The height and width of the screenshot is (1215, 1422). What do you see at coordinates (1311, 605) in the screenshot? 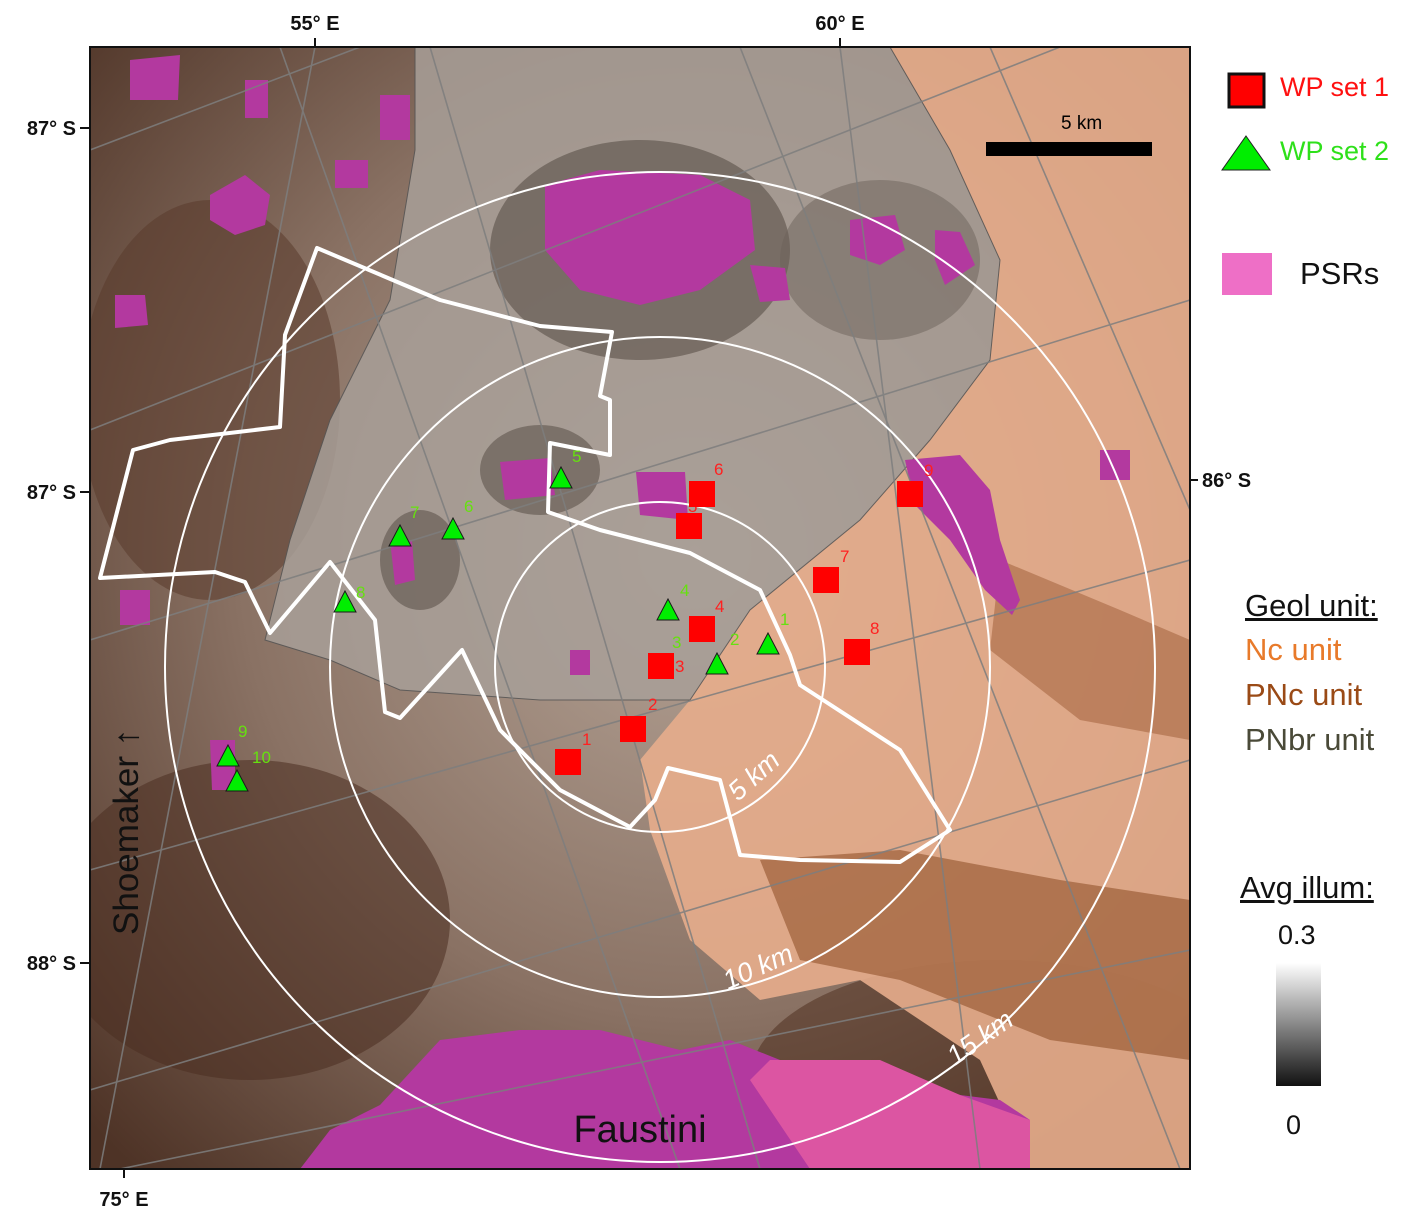
I see `legend-geol-title: Geol unit:` at bounding box center [1311, 605].